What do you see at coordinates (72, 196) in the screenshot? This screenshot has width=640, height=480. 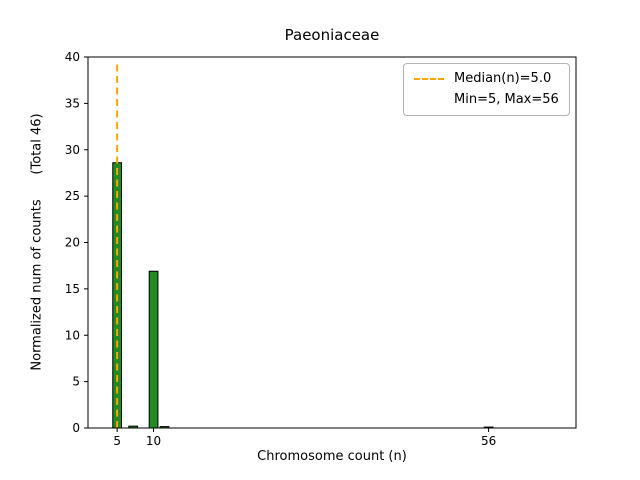 I see `y-tick-label: 25` at bounding box center [72, 196].